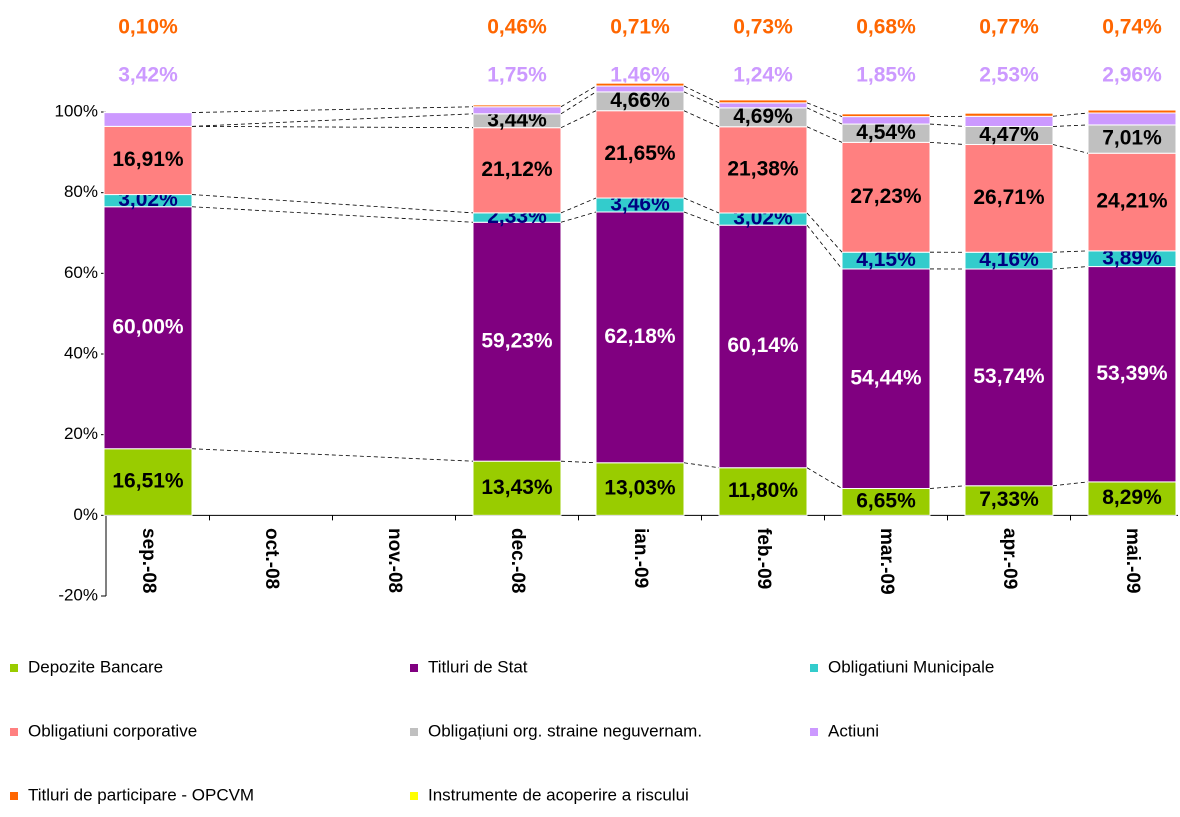 This screenshot has height=817, width=1180. Describe the element at coordinates (763, 27) in the screenshot. I see `data-label: 0,73%` at that location.